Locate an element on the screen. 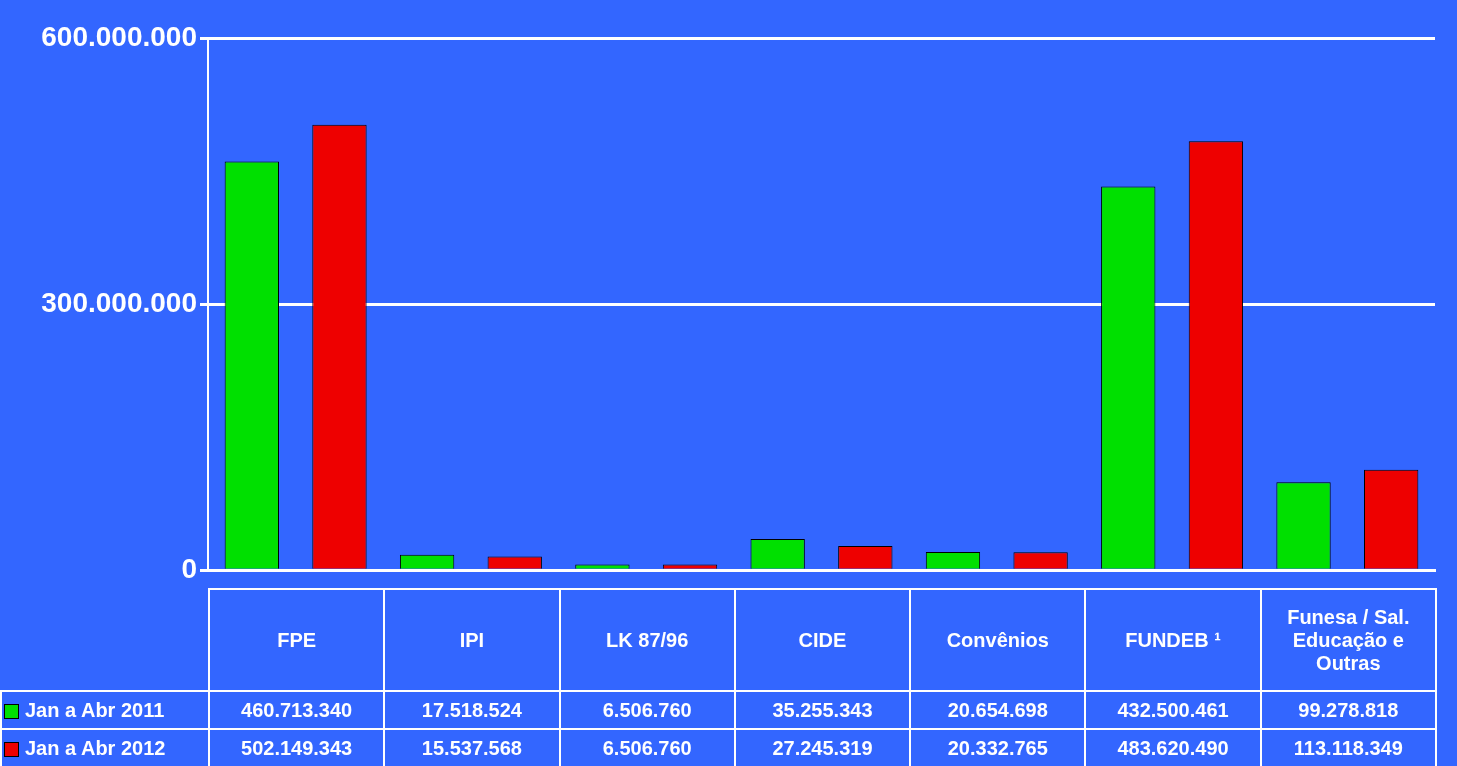 The height and width of the screenshot is (766, 1457). data-label: 483.620.490 is located at coordinates (1173, 747).